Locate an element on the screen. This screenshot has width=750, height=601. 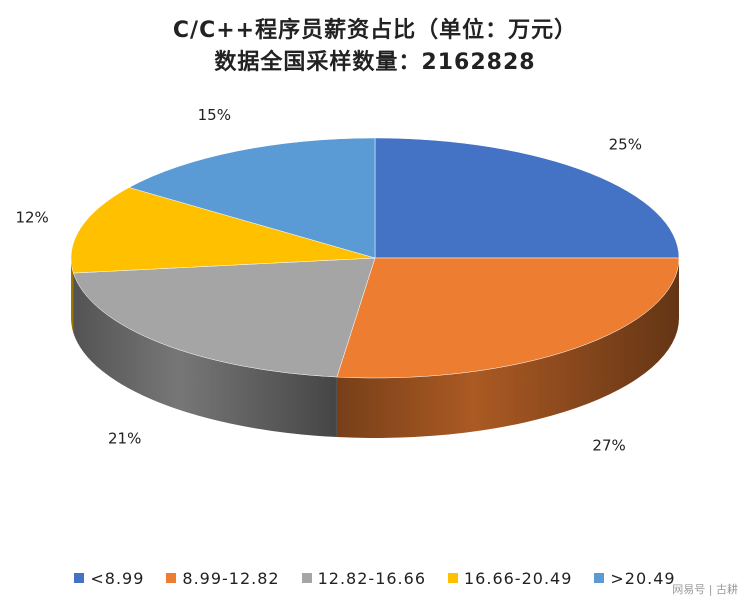
legend-item-4: >20.49 is located at coordinates (634, 578).